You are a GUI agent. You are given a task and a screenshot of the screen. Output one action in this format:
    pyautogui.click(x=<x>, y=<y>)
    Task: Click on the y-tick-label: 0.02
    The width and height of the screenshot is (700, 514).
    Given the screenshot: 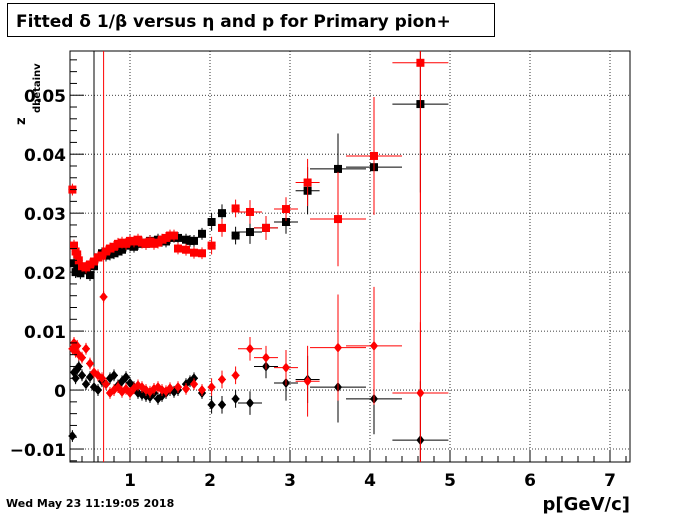 What is the action you would take?
    pyautogui.click(x=45, y=274)
    